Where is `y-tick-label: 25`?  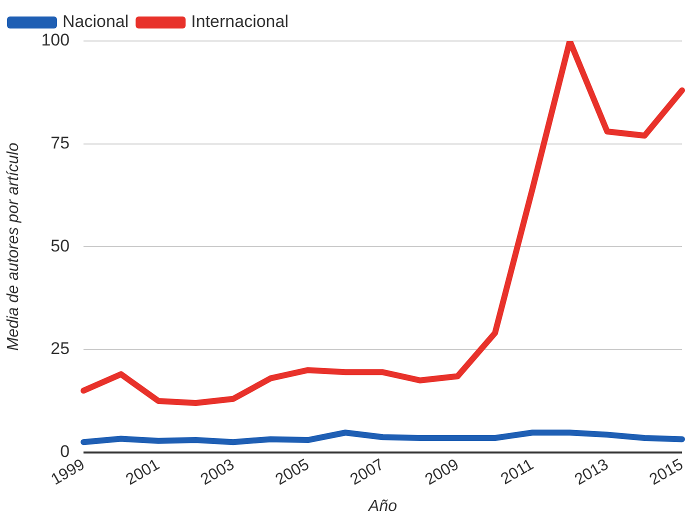 y-tick-label: 25 is located at coordinates (60, 348).